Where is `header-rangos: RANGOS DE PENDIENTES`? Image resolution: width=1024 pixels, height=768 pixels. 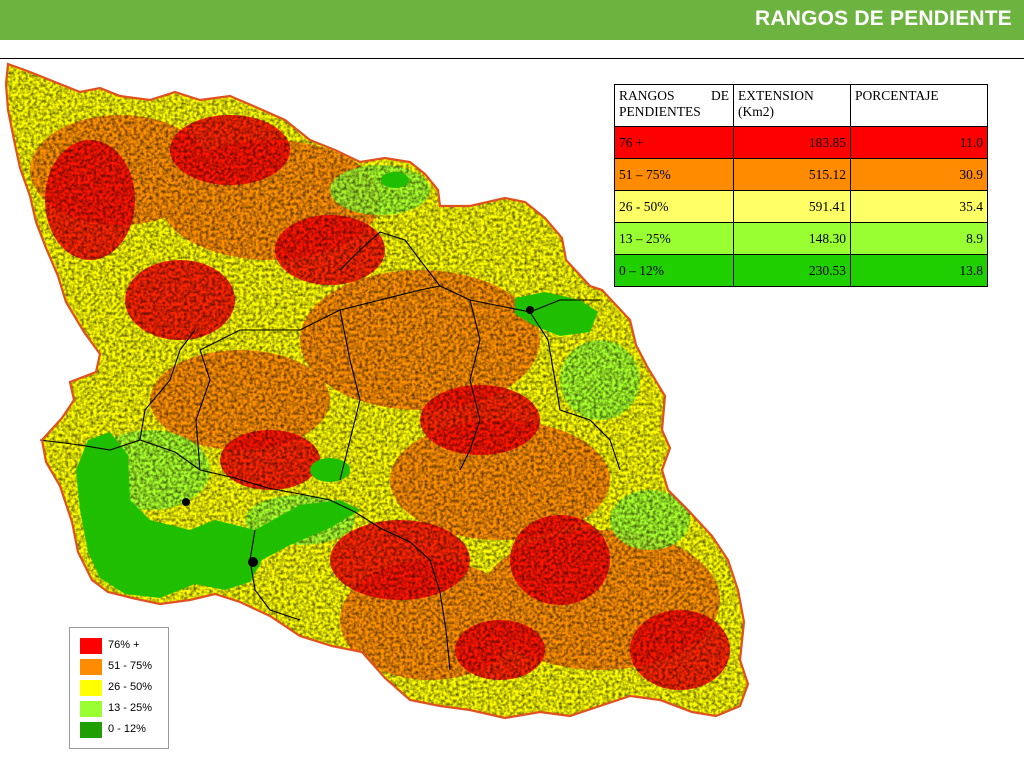 header-rangos: RANGOS DE PENDIENTES is located at coordinates (674, 105).